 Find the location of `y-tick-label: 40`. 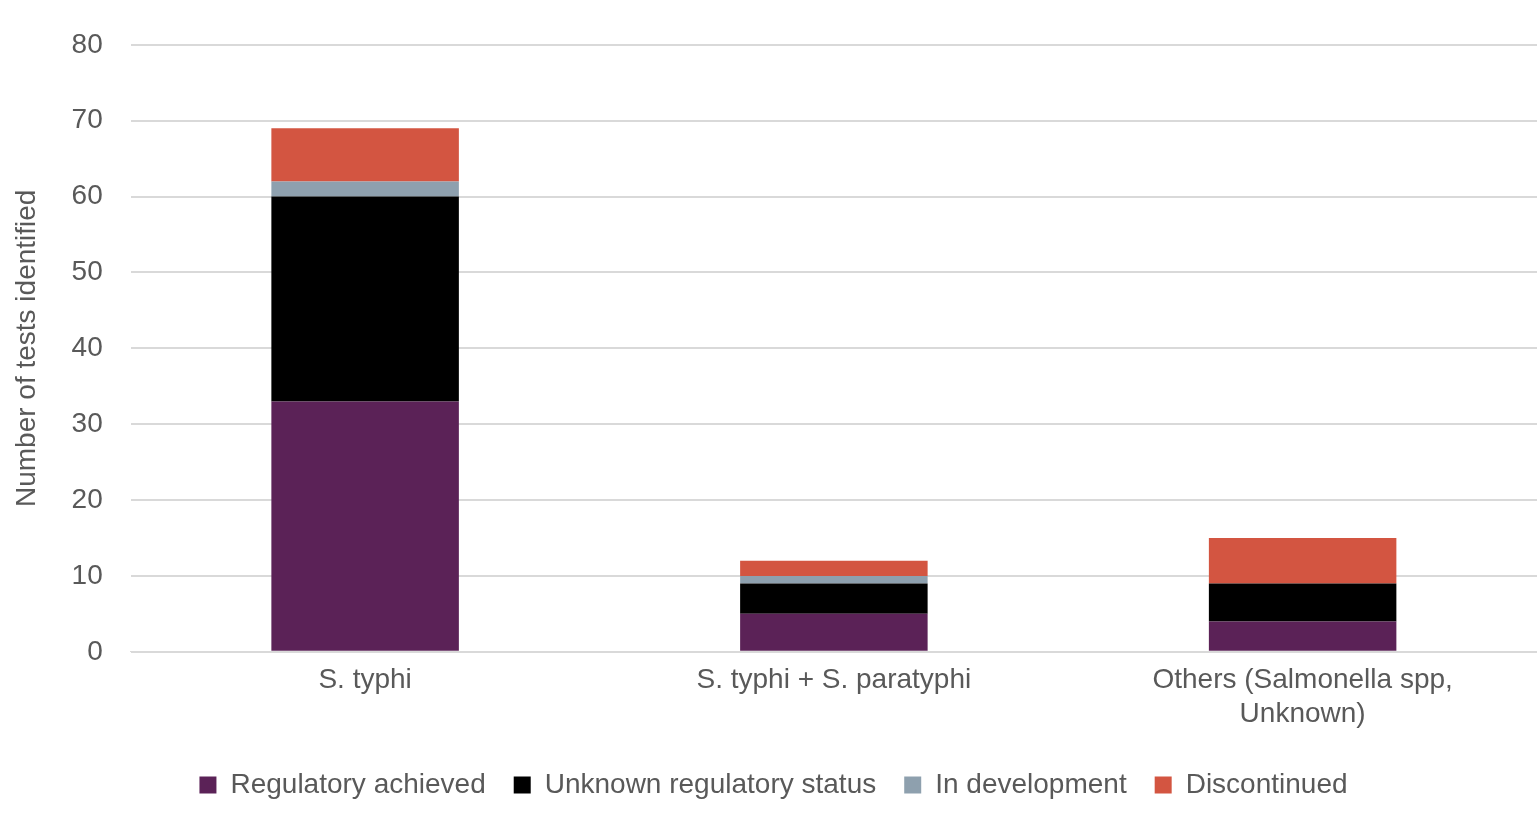

y-tick-label: 40 is located at coordinates (87, 347).